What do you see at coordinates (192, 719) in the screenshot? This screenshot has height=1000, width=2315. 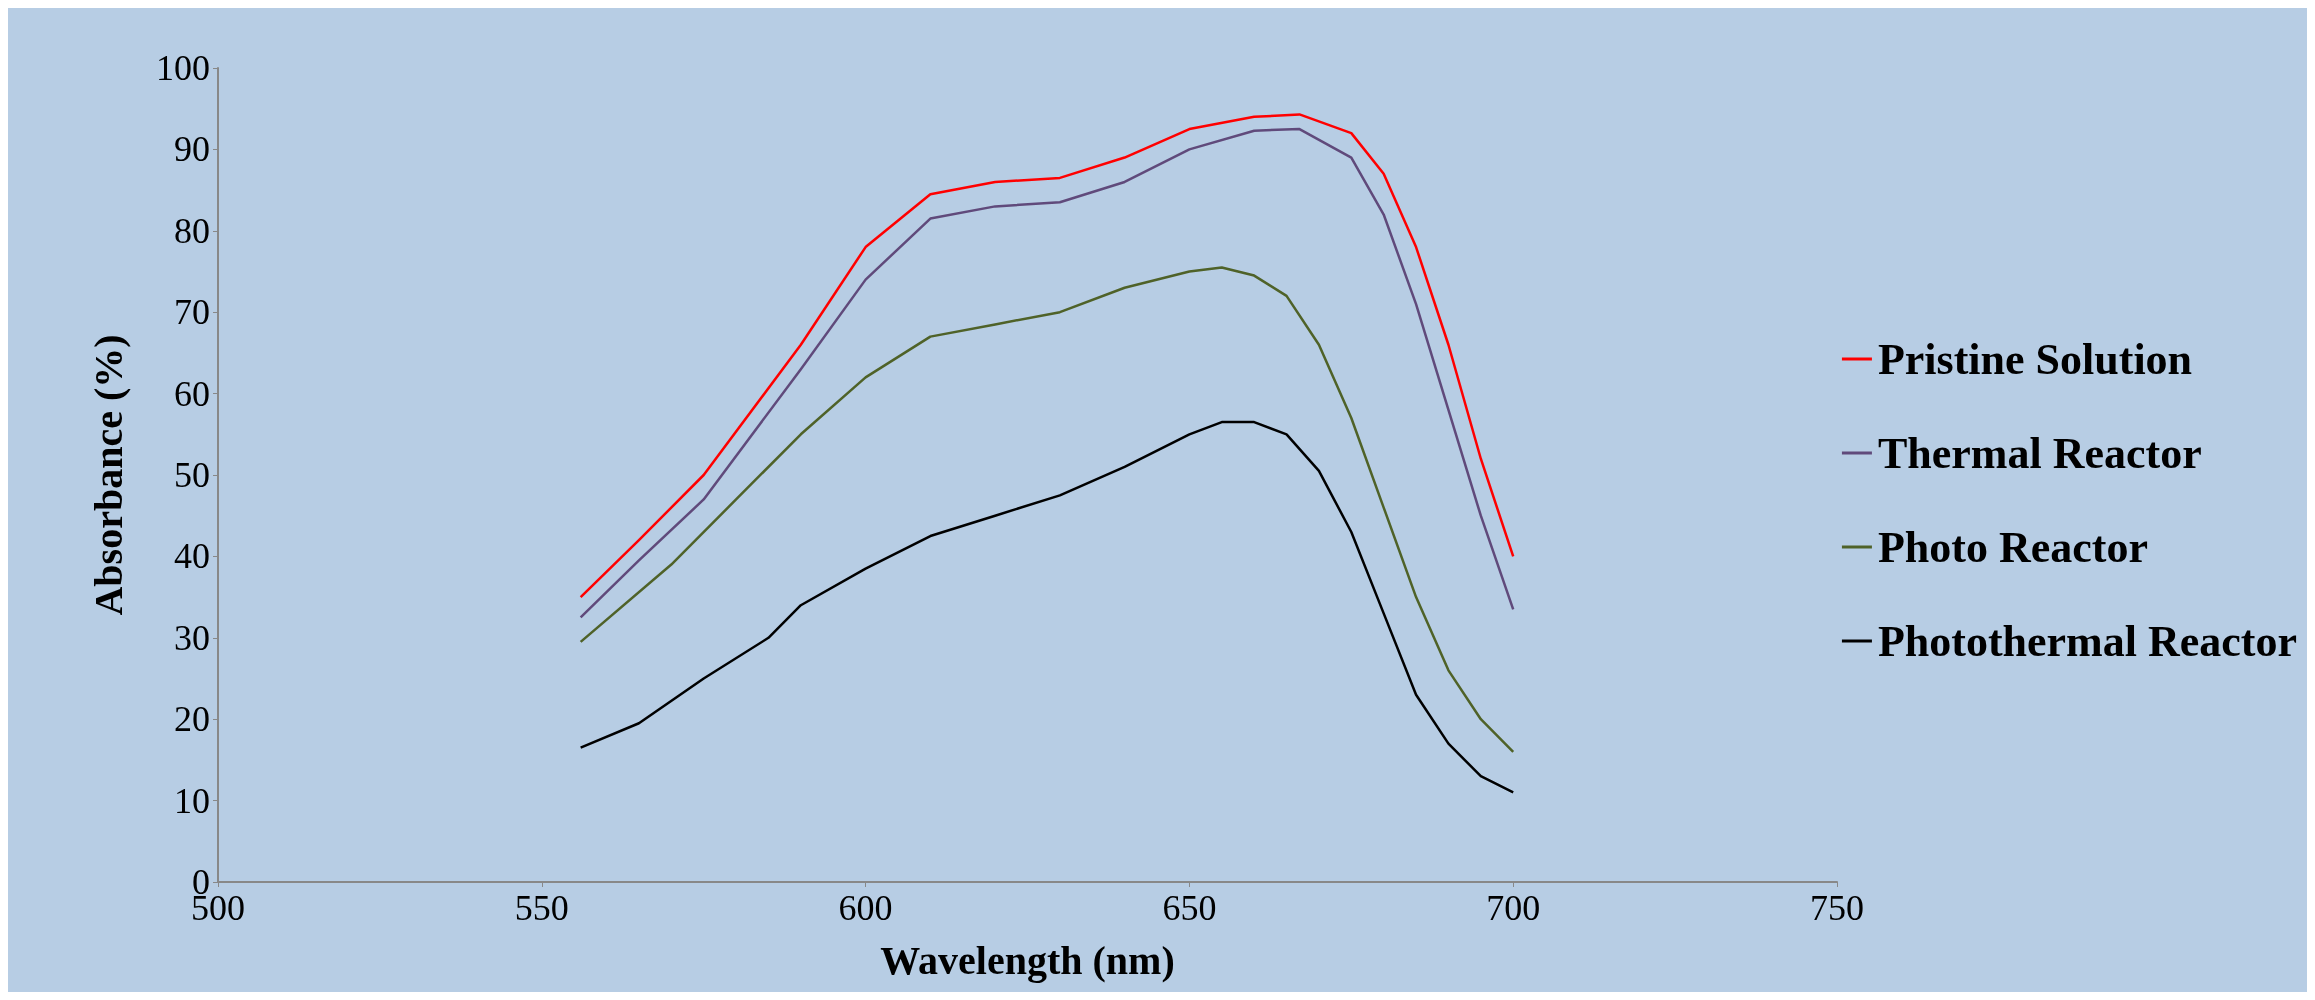 I see `y-tick-label: 20` at bounding box center [192, 719].